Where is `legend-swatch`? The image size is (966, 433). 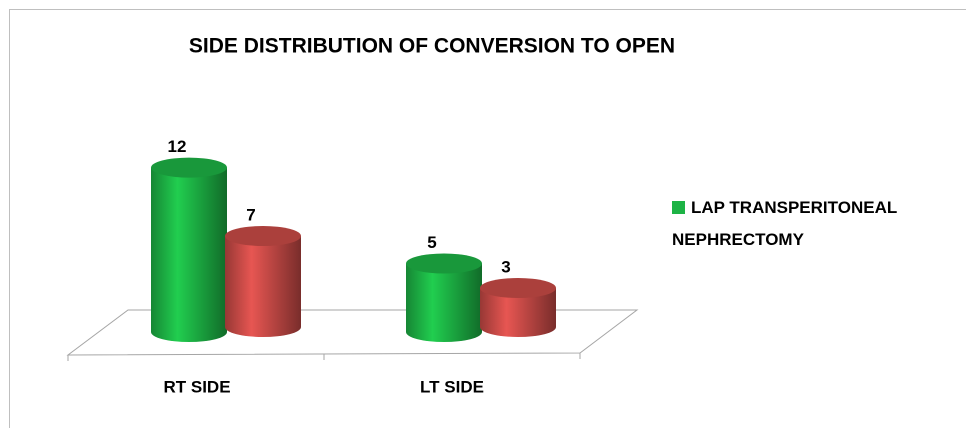
legend-swatch is located at coordinates (678, 207).